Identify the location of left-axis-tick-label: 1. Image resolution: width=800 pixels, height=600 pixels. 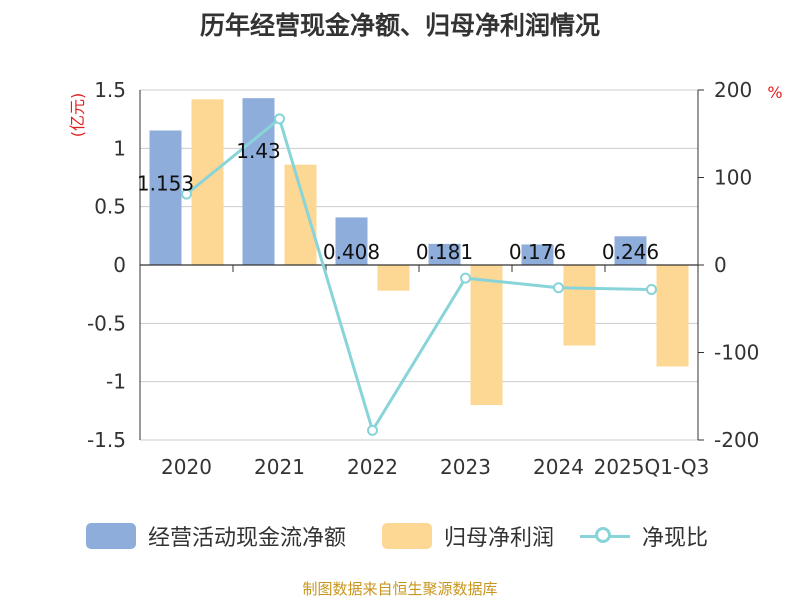
(119, 148).